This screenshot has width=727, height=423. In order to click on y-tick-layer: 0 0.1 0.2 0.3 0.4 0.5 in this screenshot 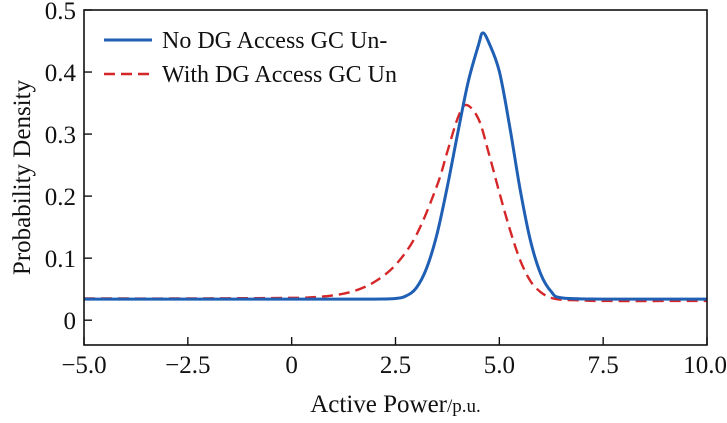, I will do `click(68, 167)`.